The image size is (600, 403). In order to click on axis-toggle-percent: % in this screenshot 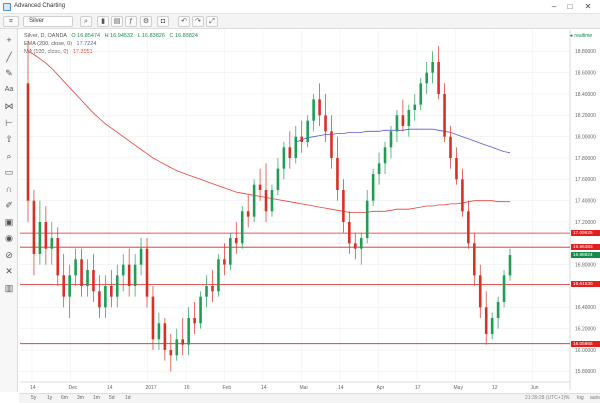, I will do `click(567, 398)`.